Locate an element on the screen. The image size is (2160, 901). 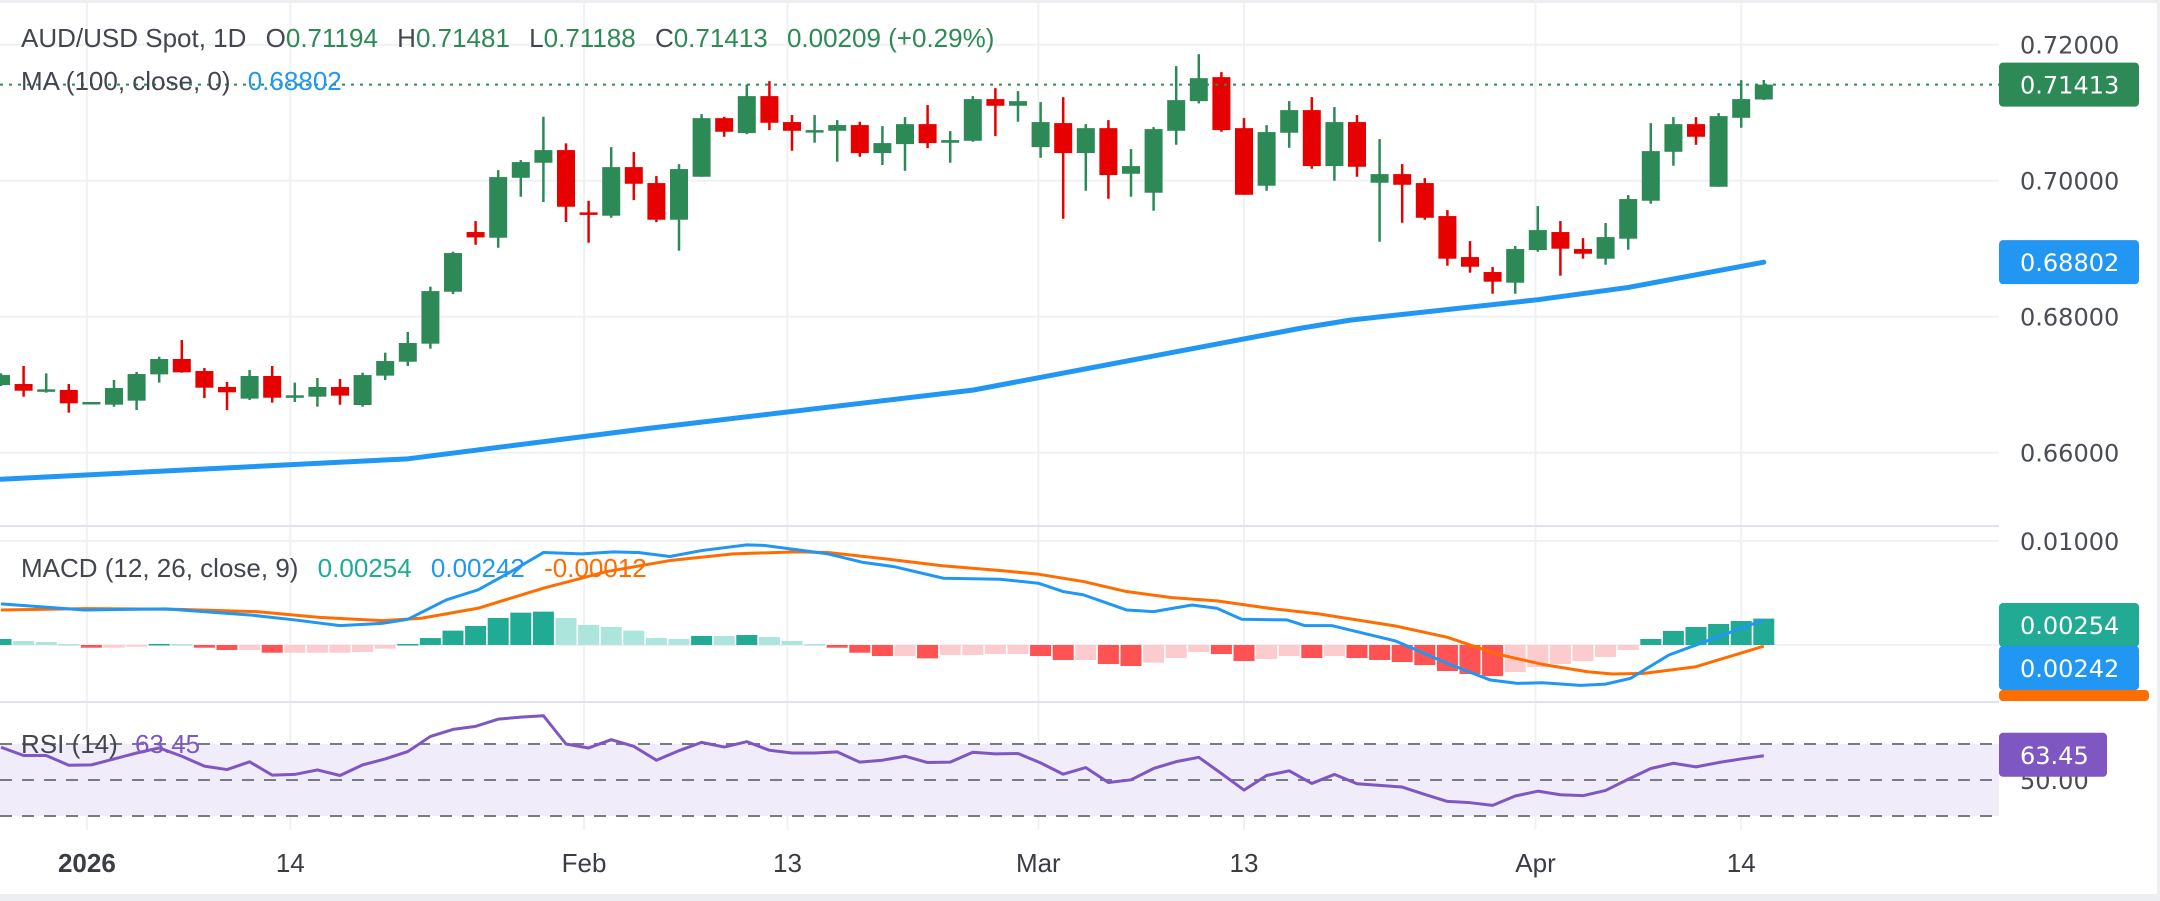
bottom-border is located at coordinates (1080, 897).